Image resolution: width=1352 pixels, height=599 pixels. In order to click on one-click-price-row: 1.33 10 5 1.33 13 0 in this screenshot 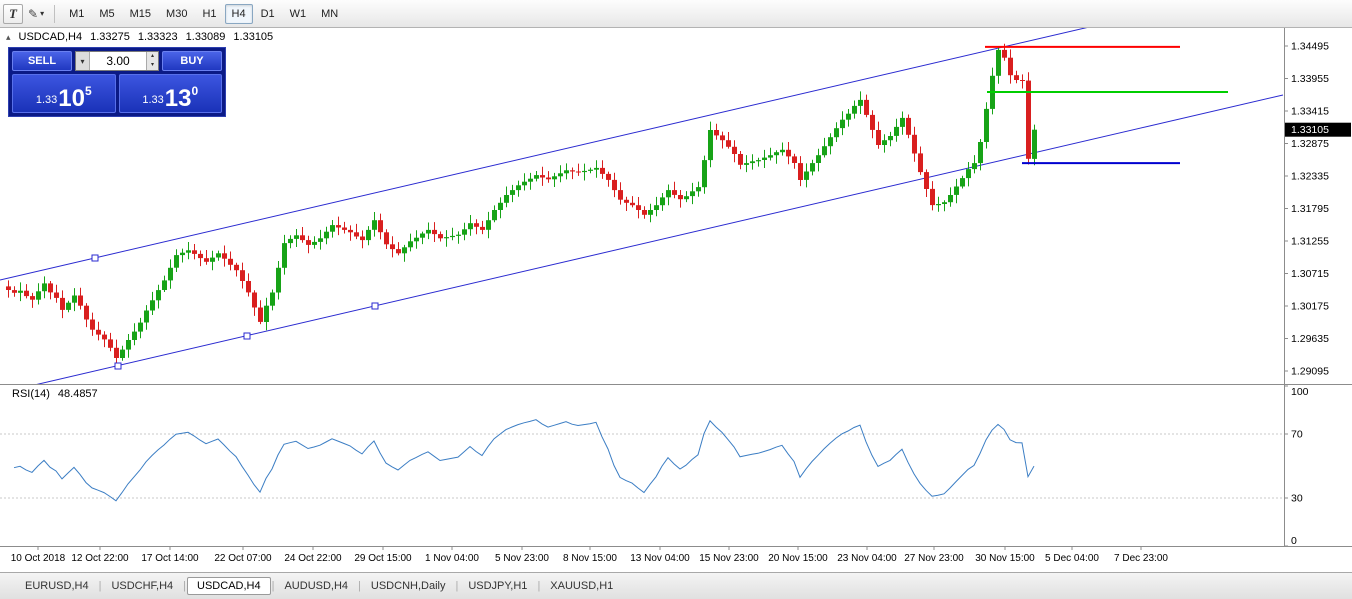, I will do `click(117, 93)`.